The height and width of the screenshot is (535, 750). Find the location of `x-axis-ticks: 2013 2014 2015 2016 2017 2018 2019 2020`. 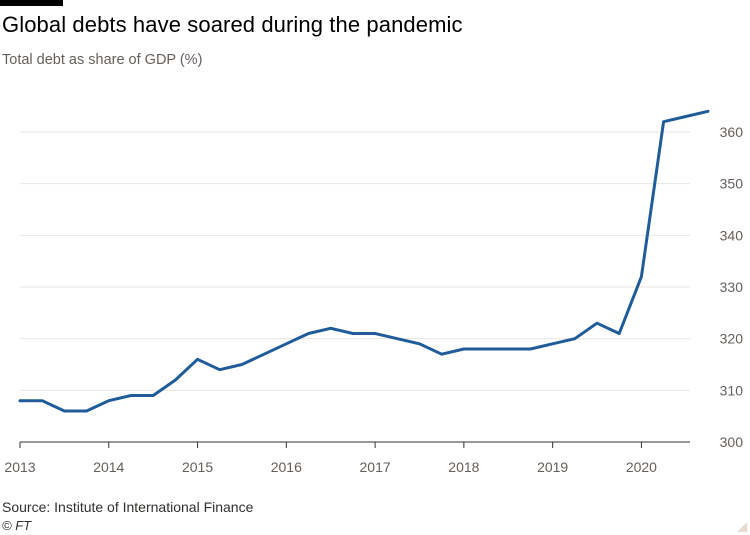

x-axis-ticks: 2013 2014 2015 2016 2017 2018 2019 2020 is located at coordinates (330, 458).